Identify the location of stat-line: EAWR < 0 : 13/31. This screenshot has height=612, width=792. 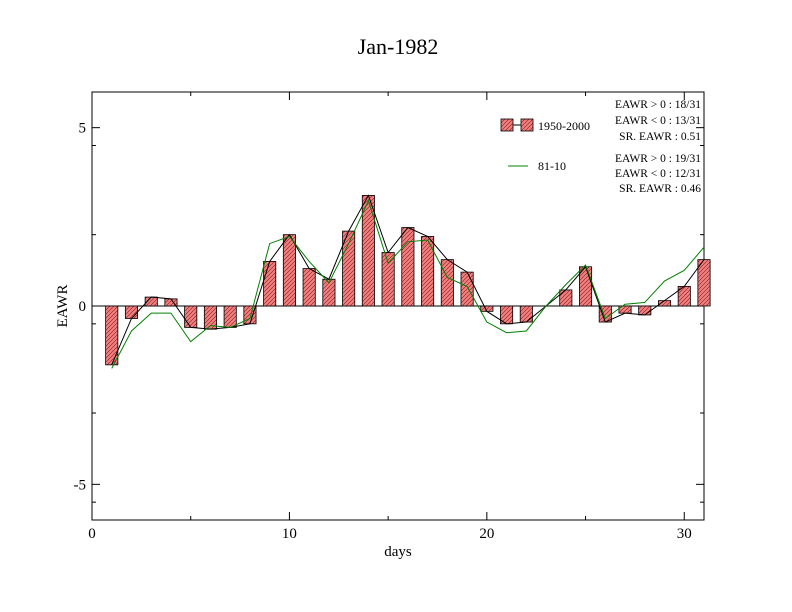
(658, 121).